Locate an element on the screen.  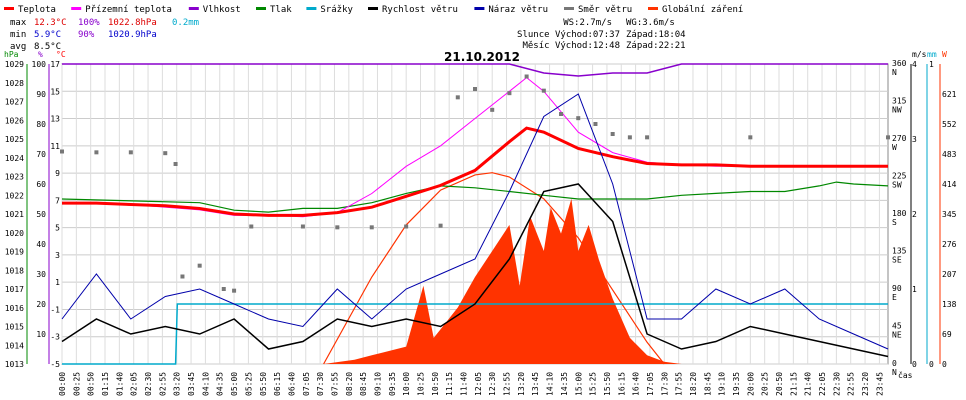
temp-tick-label: 17 is located at coordinates (55, 64).